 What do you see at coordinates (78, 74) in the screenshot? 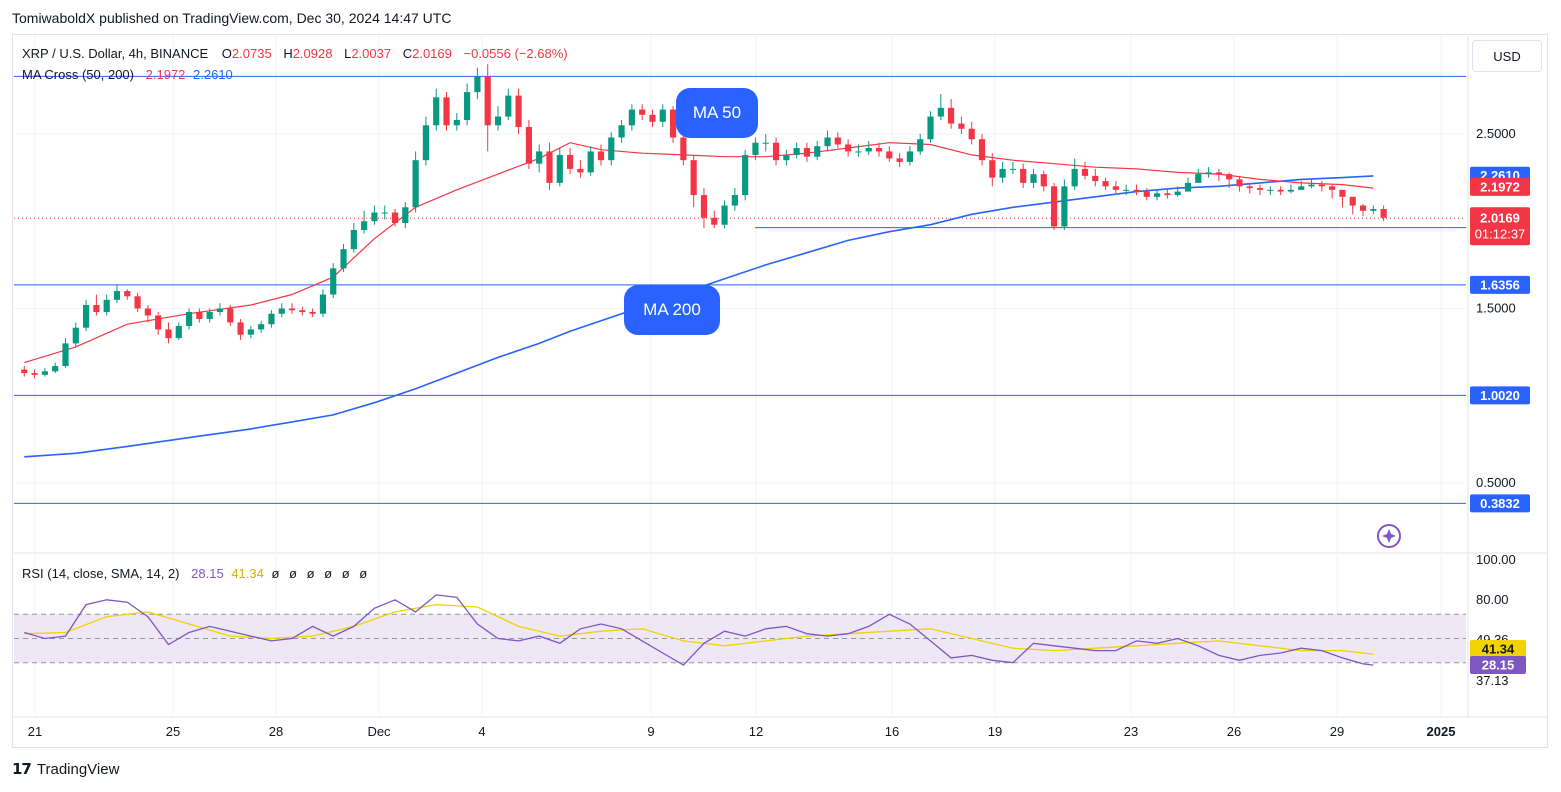
I see `ma-indicator-name: MA Cross (50, 200)` at bounding box center [78, 74].